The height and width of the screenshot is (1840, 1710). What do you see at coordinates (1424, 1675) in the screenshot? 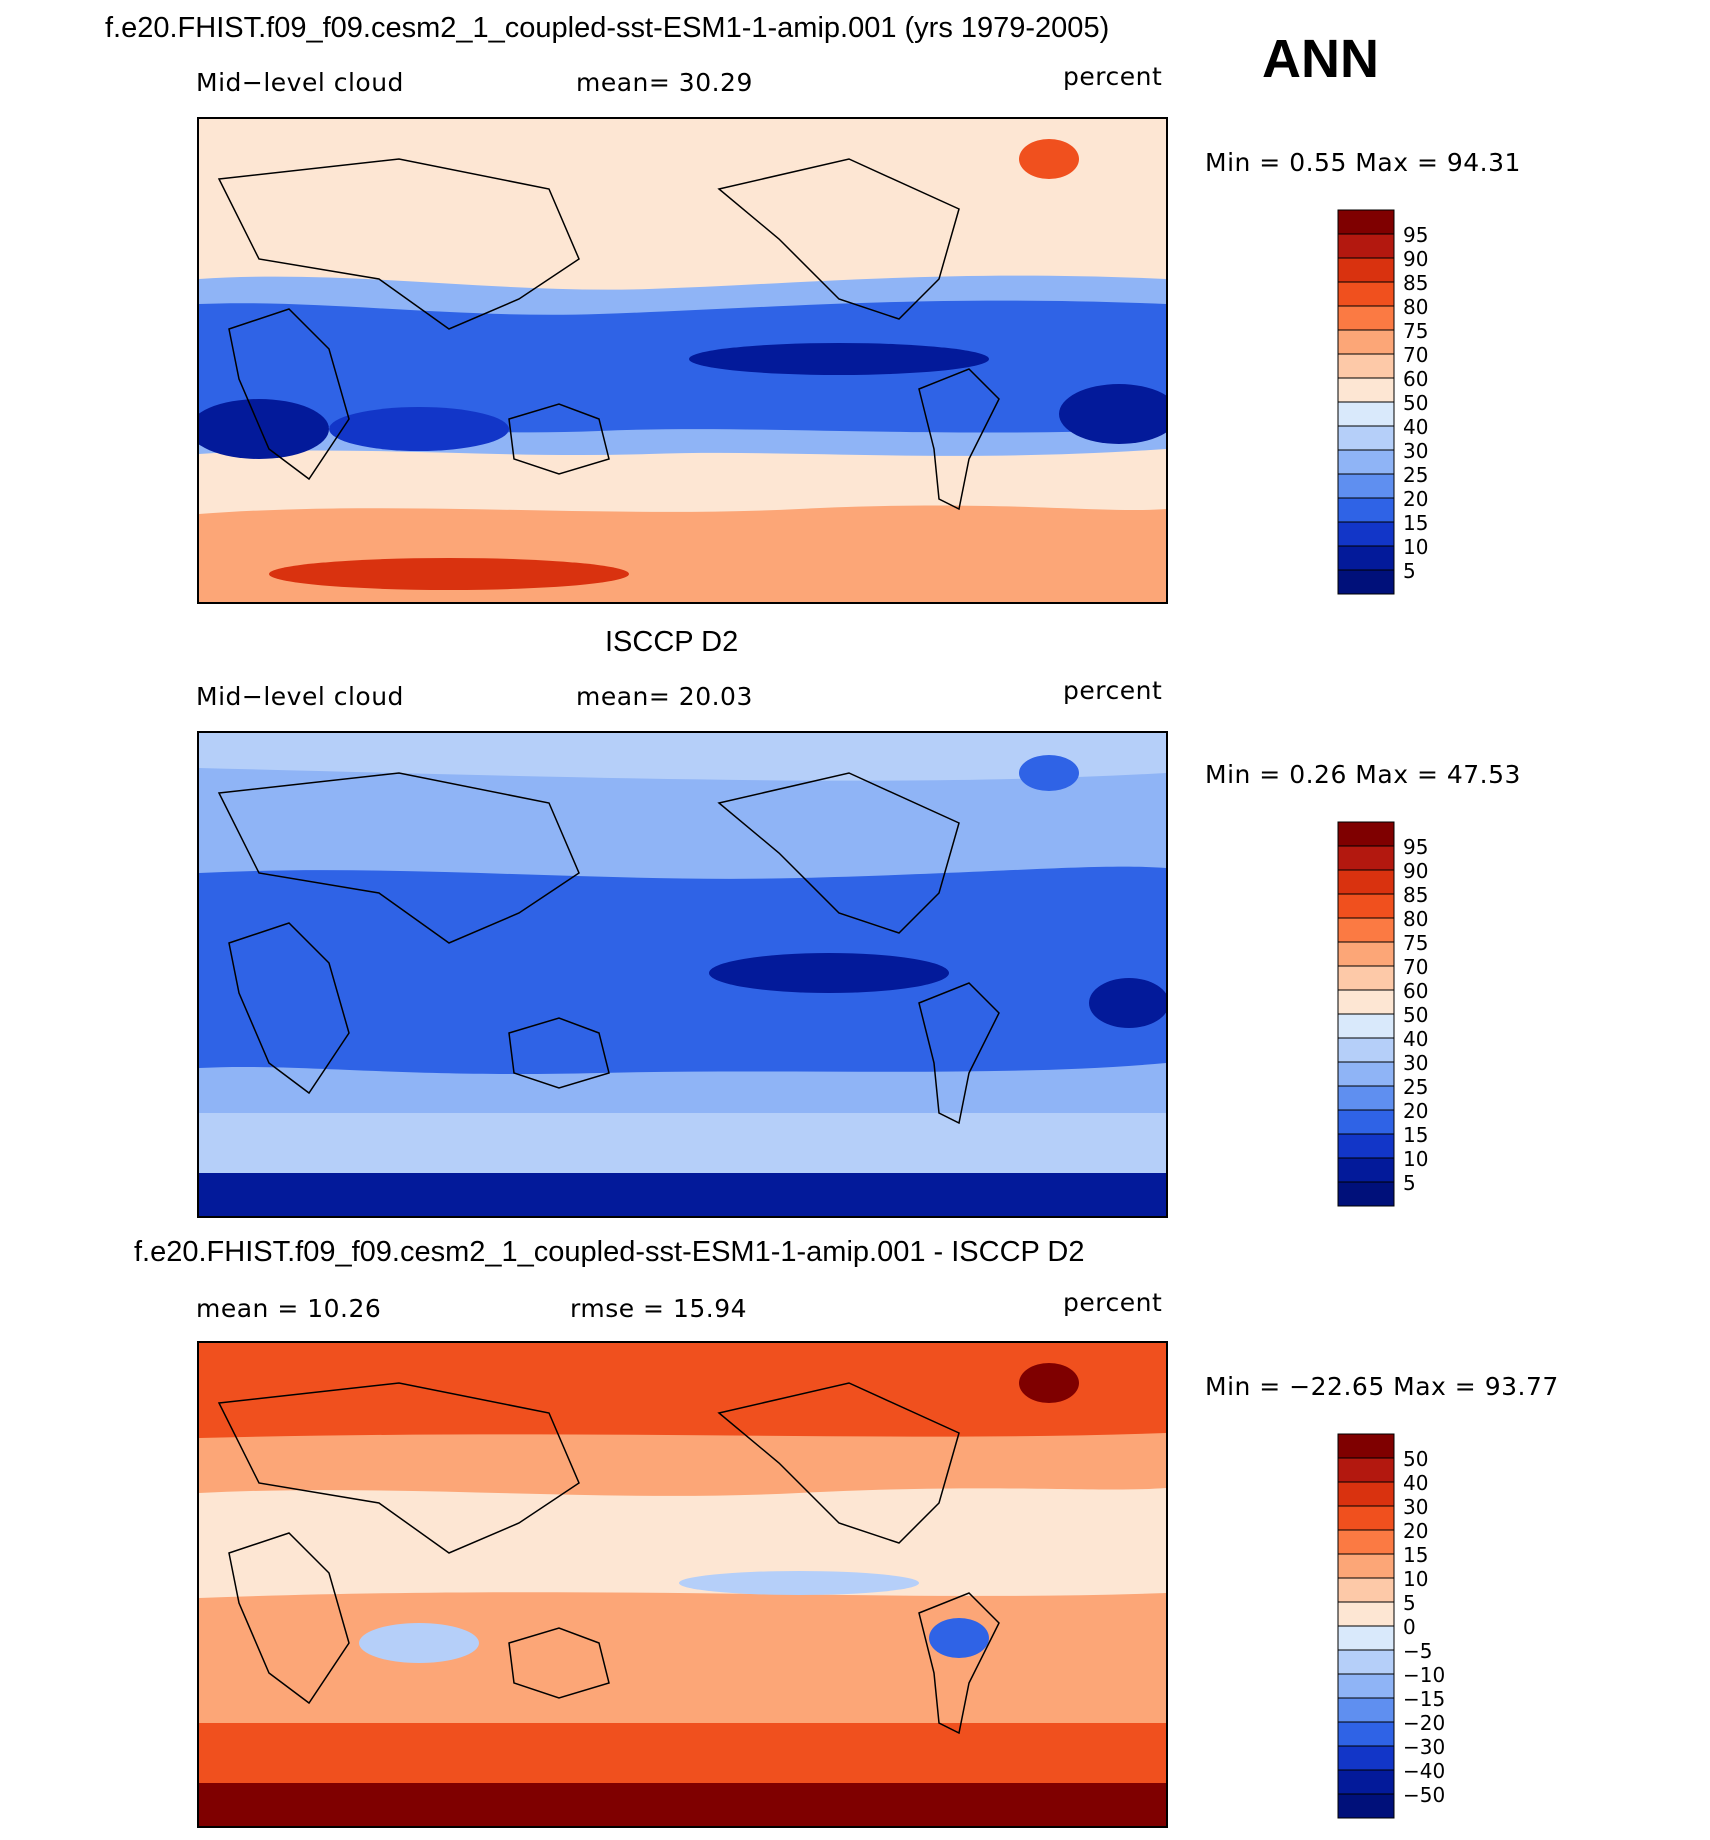
I see `colorbar-tick-label: −10` at bounding box center [1424, 1675].